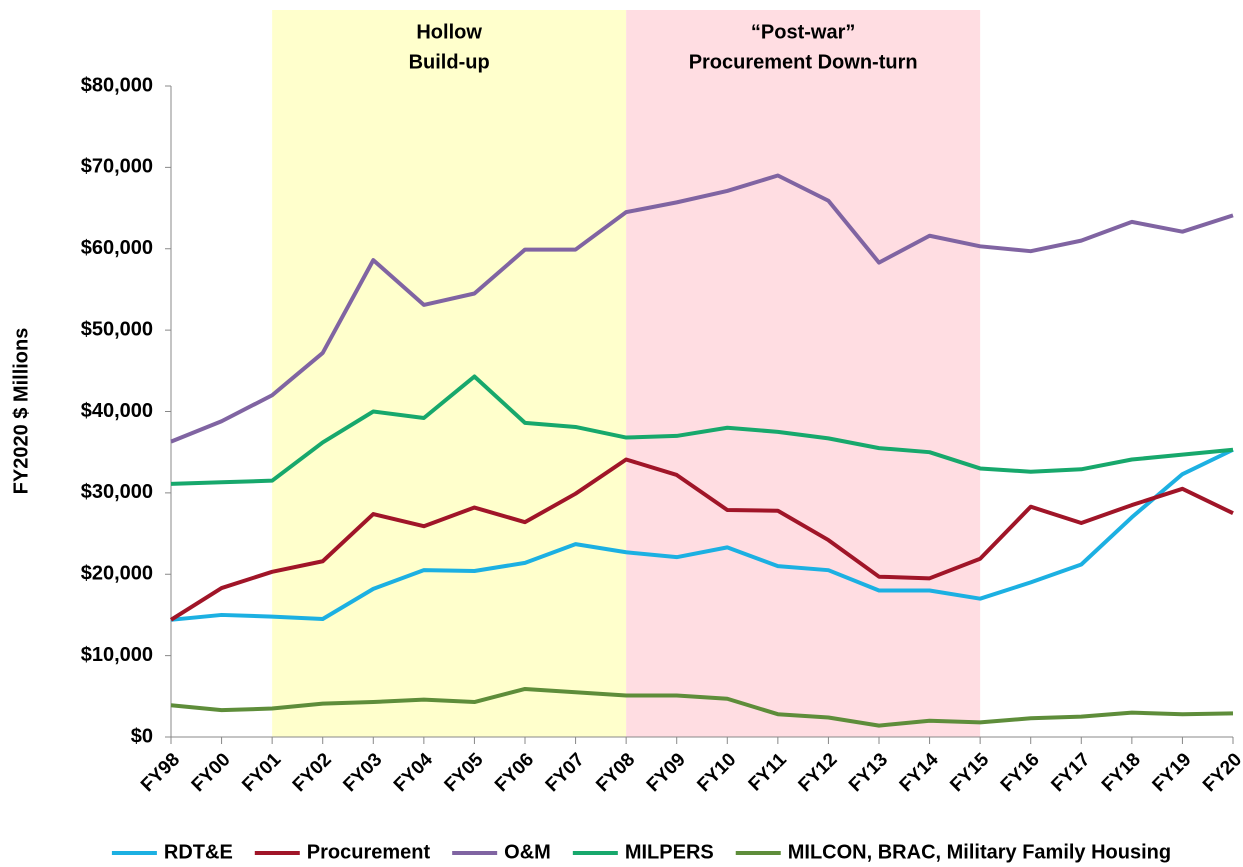 The width and height of the screenshot is (1243, 867). I want to click on y-tick-label: $50,000, so click(117, 329).